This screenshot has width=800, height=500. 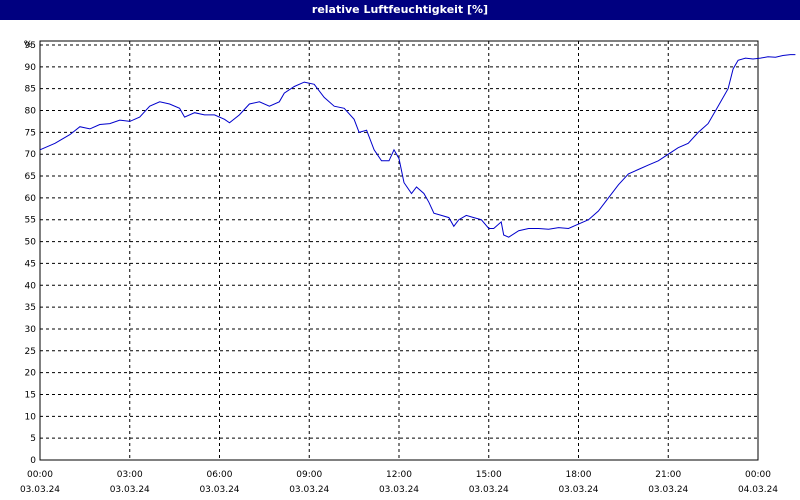 What do you see at coordinates (309, 475) in the screenshot?
I see `x-tick-time-label: 09:00` at bounding box center [309, 475].